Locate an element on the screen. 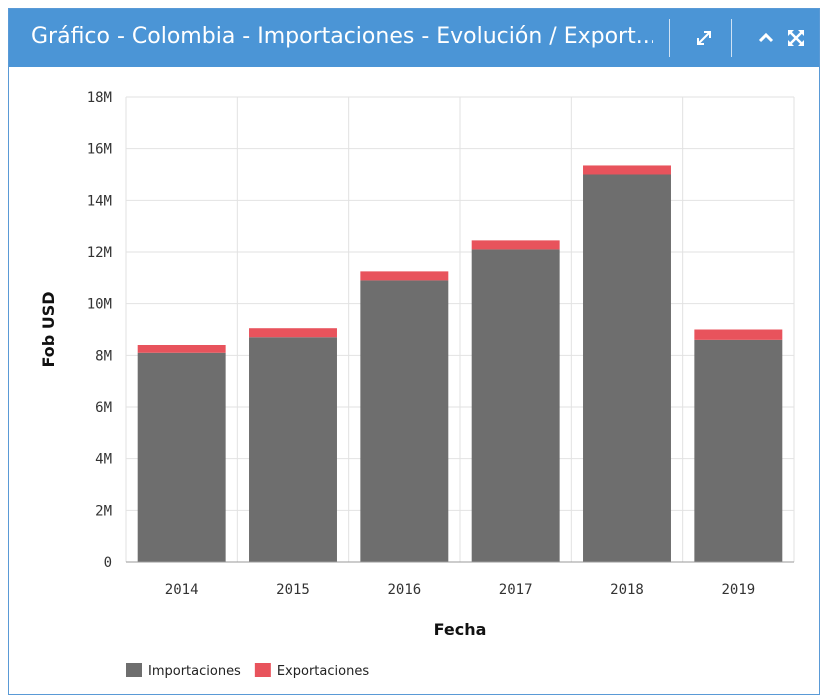  y-tick-label: 6M is located at coordinates (103, 408).